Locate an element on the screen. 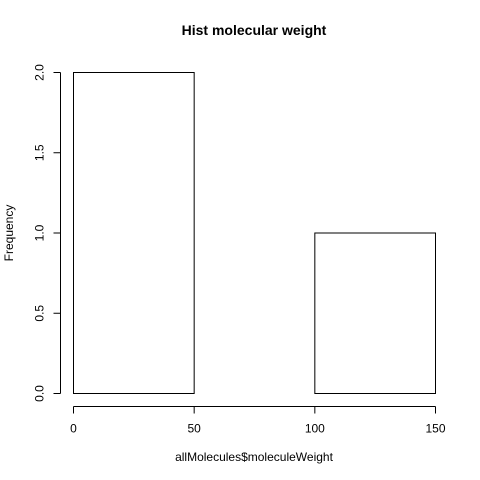 This screenshot has width=480, height=480. y-tick-label: 1.5 is located at coordinates (40, 152).